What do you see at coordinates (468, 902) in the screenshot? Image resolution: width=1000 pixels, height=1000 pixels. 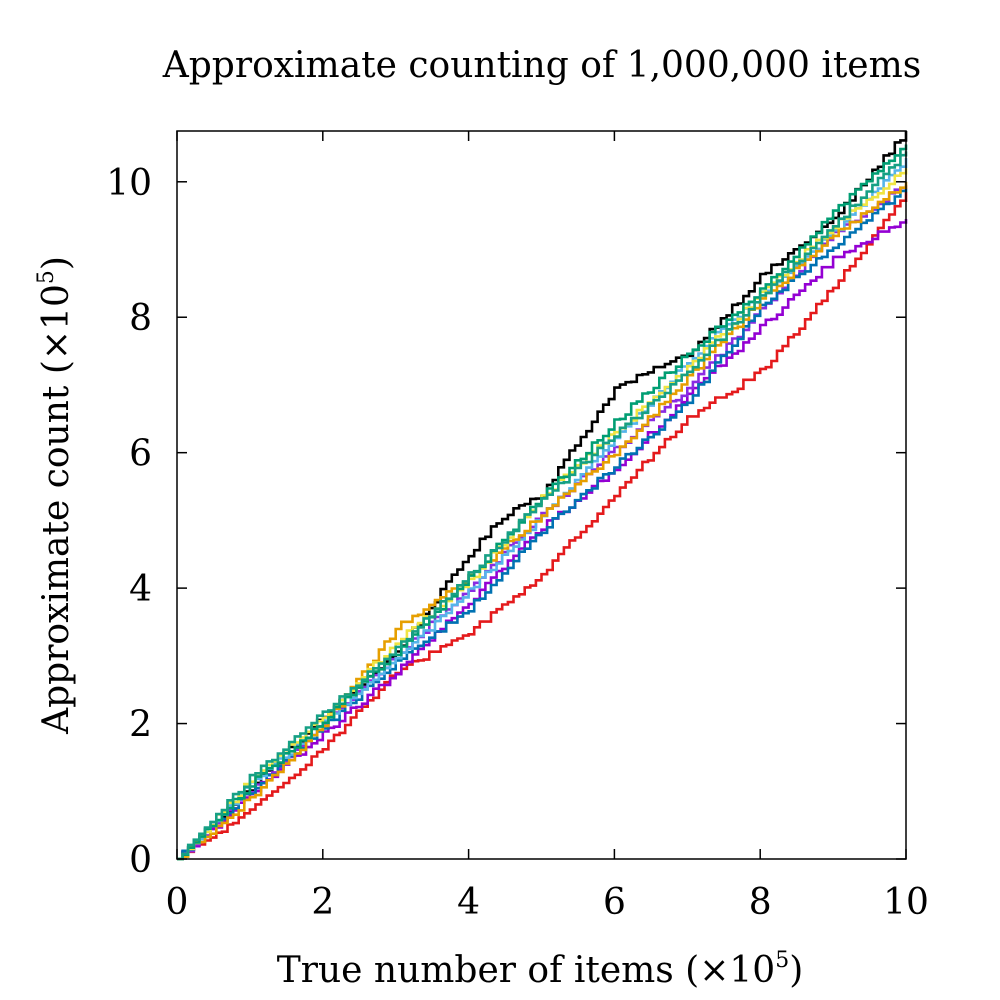 I see `x-tick-label-2: 4` at bounding box center [468, 902].